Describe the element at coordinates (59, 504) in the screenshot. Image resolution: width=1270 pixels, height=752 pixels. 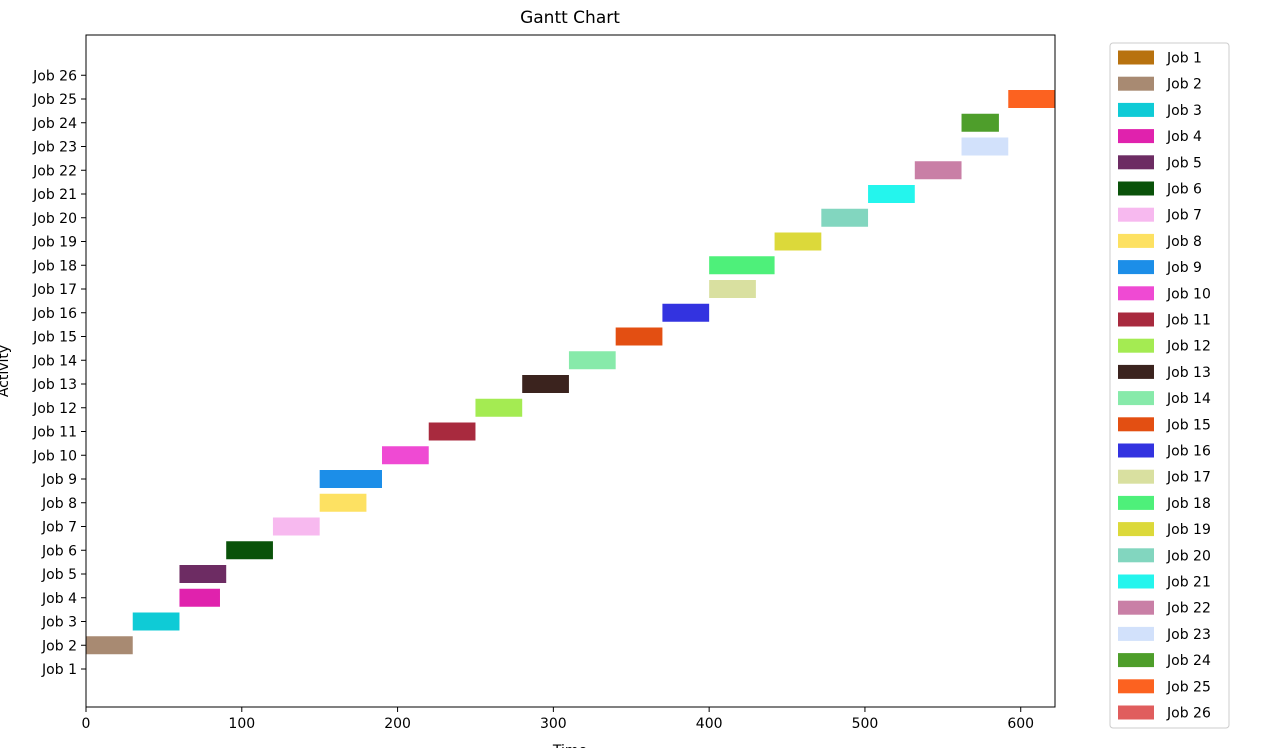
I see `y-tick-label: Job 8` at that location.